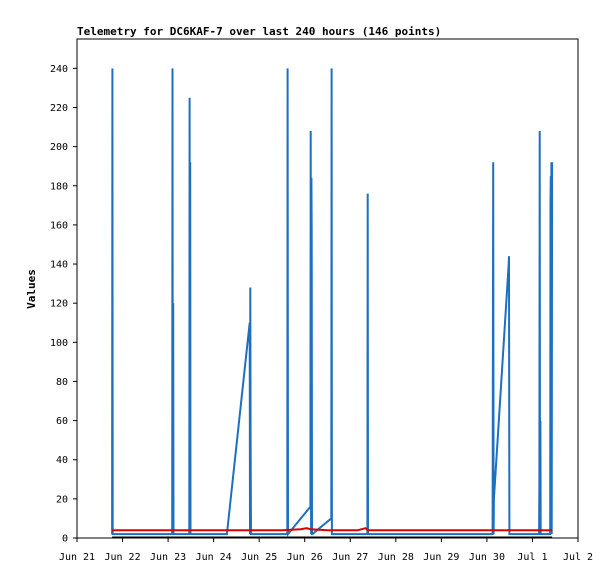 The height and width of the screenshot is (579, 615). I want to click on y-tick-label: 220, so click(59, 108).